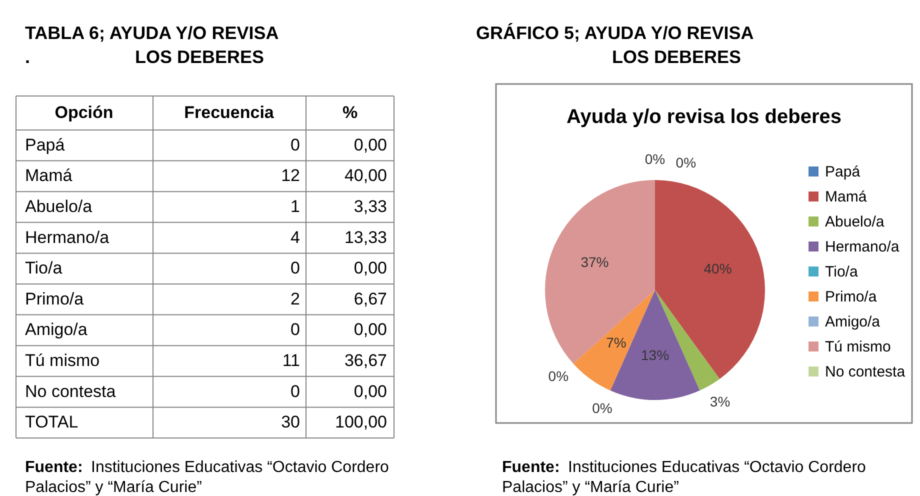 This screenshot has width=920, height=496. Describe the element at coordinates (229, 112) in the screenshot. I see `text: Frecuencia` at that location.